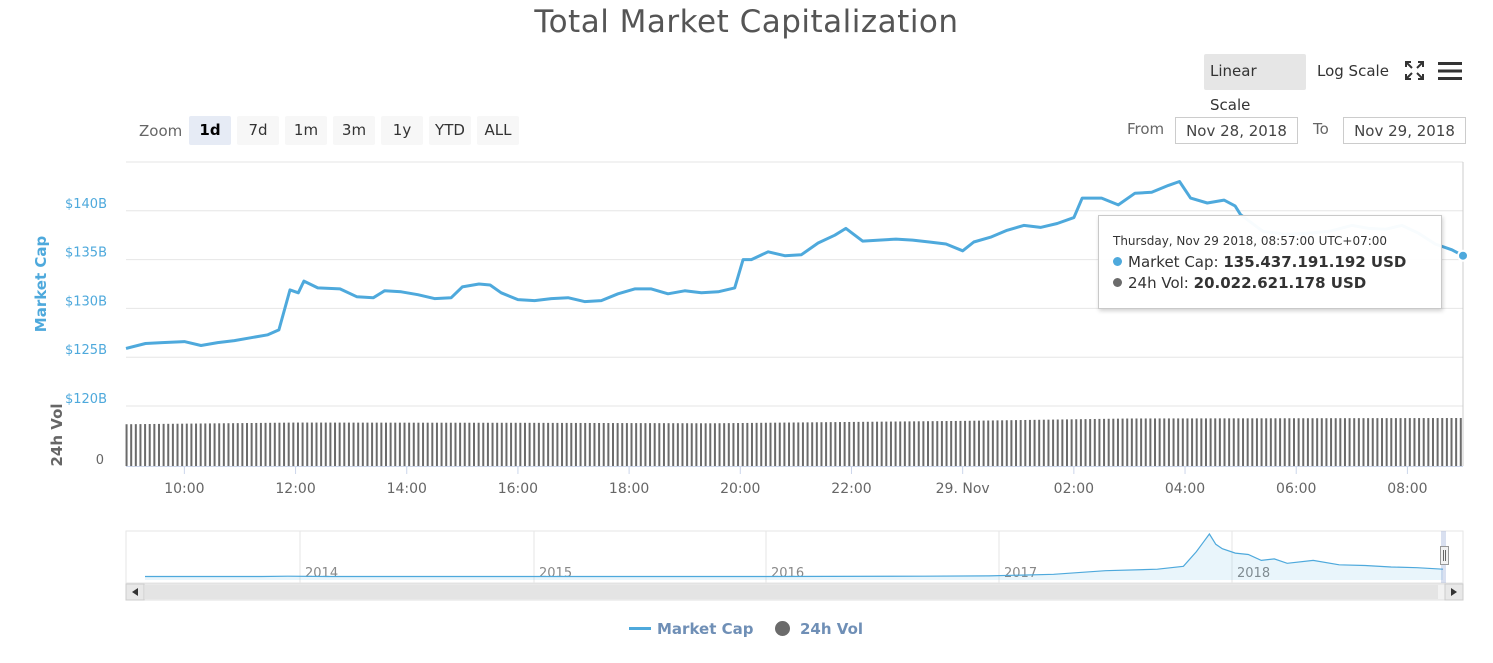  What do you see at coordinates (791, 592) in the screenshot?
I see `scrollbar-thumb` at bounding box center [791, 592].